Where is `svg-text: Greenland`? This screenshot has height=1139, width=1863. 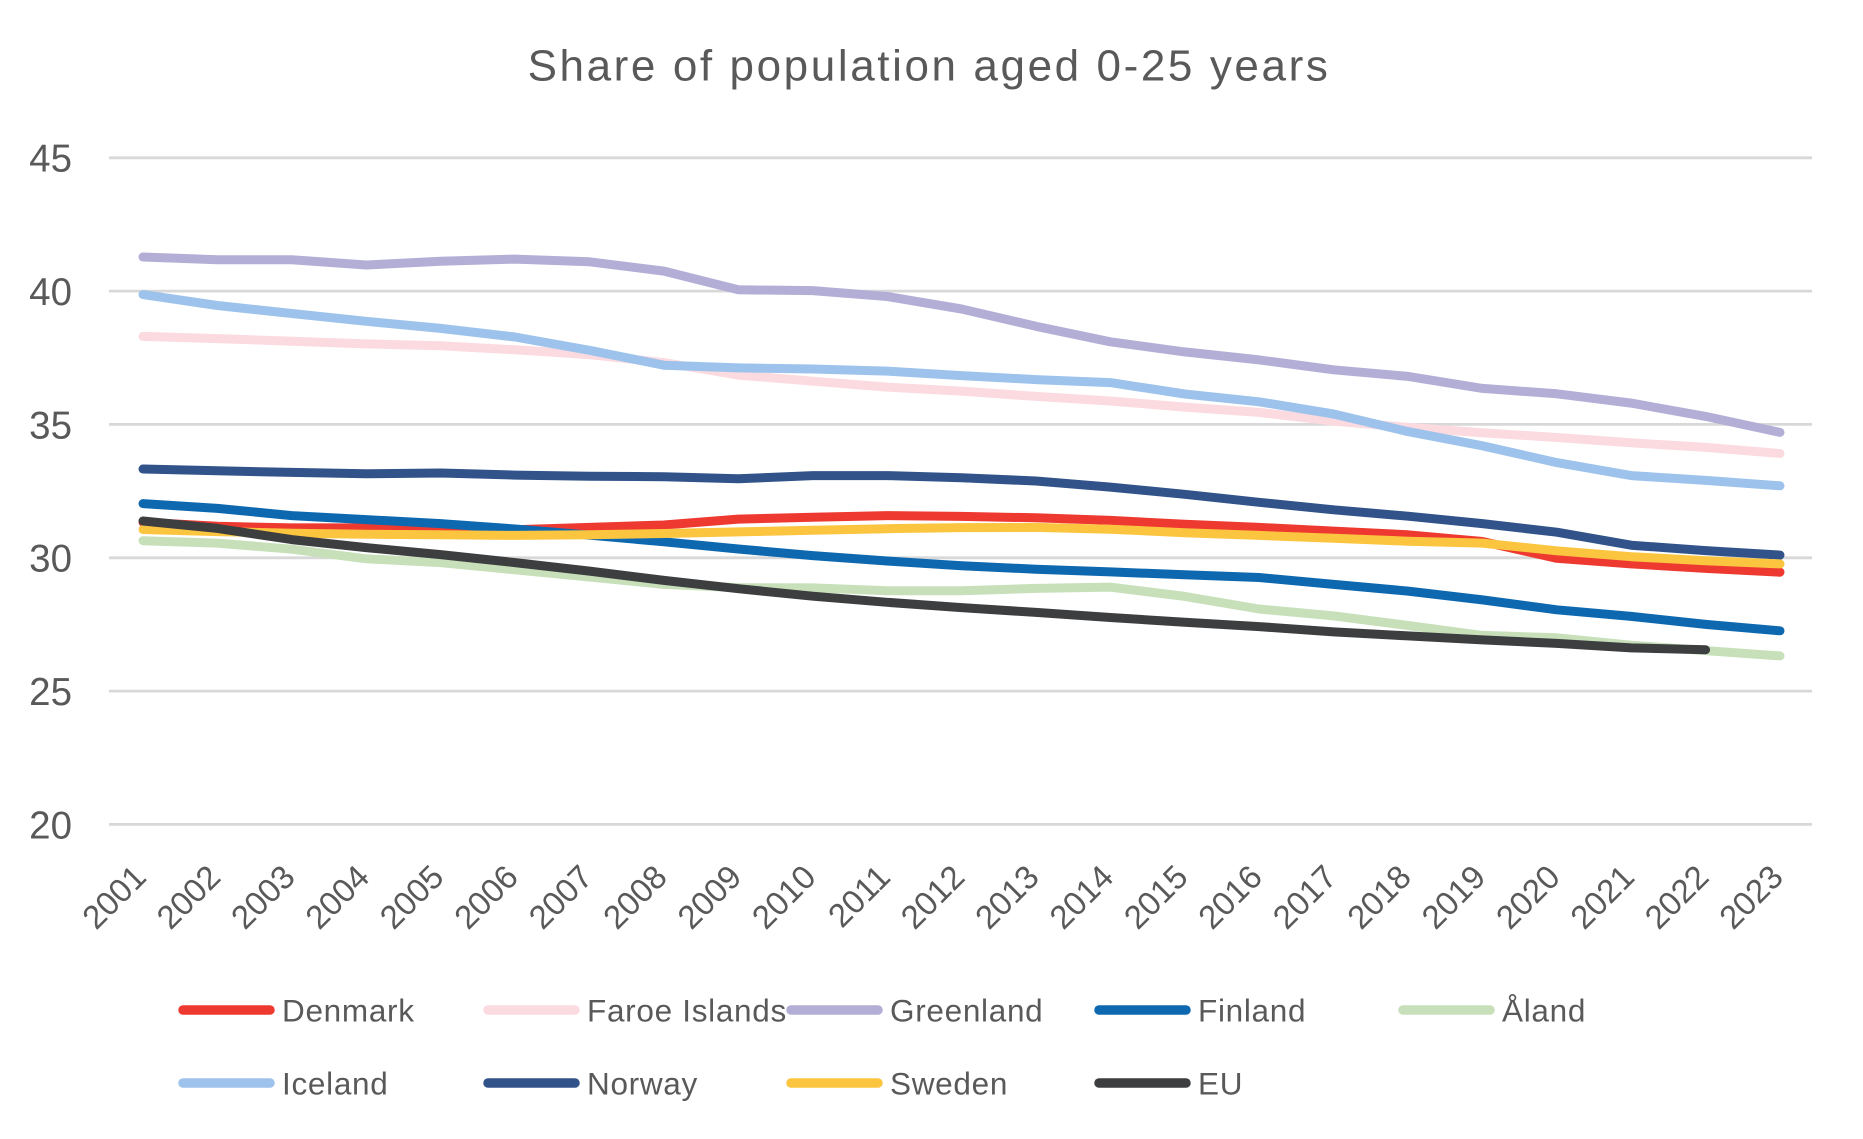 svg-text: Greenland is located at coordinates (966, 1011).